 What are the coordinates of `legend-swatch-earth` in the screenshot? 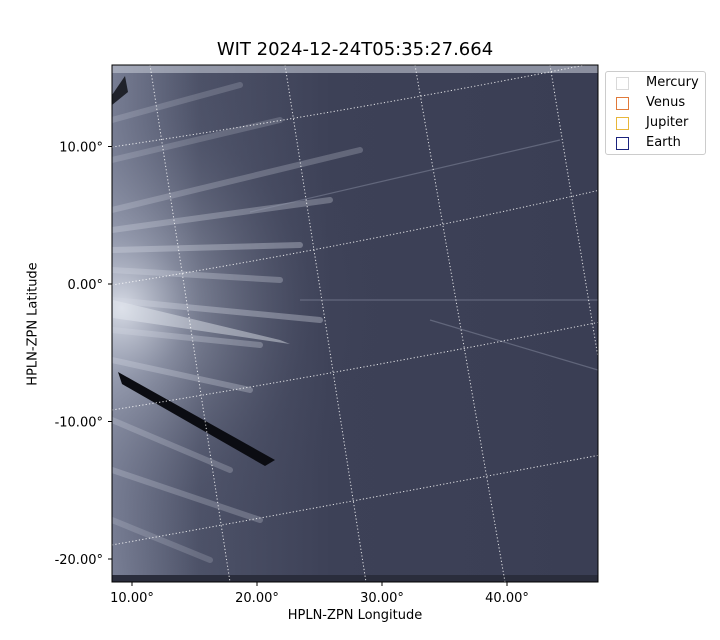 It's located at (622, 143).